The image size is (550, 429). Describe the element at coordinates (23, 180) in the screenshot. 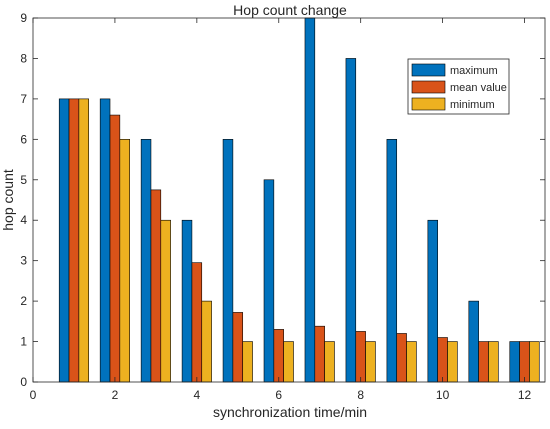

I see `y-tick-label: 5` at that location.